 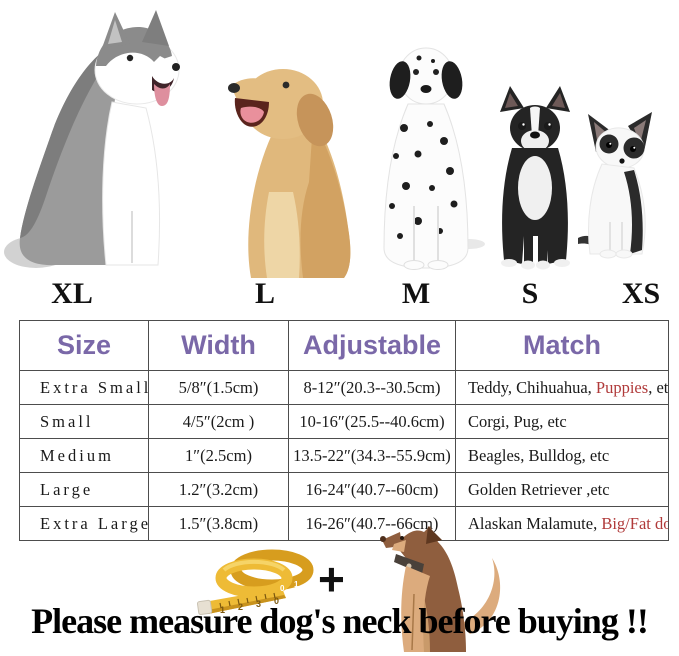 What do you see at coordinates (532, 387) in the screenshot?
I see `match-text: Teddy, Chihuahua,` at bounding box center [532, 387].